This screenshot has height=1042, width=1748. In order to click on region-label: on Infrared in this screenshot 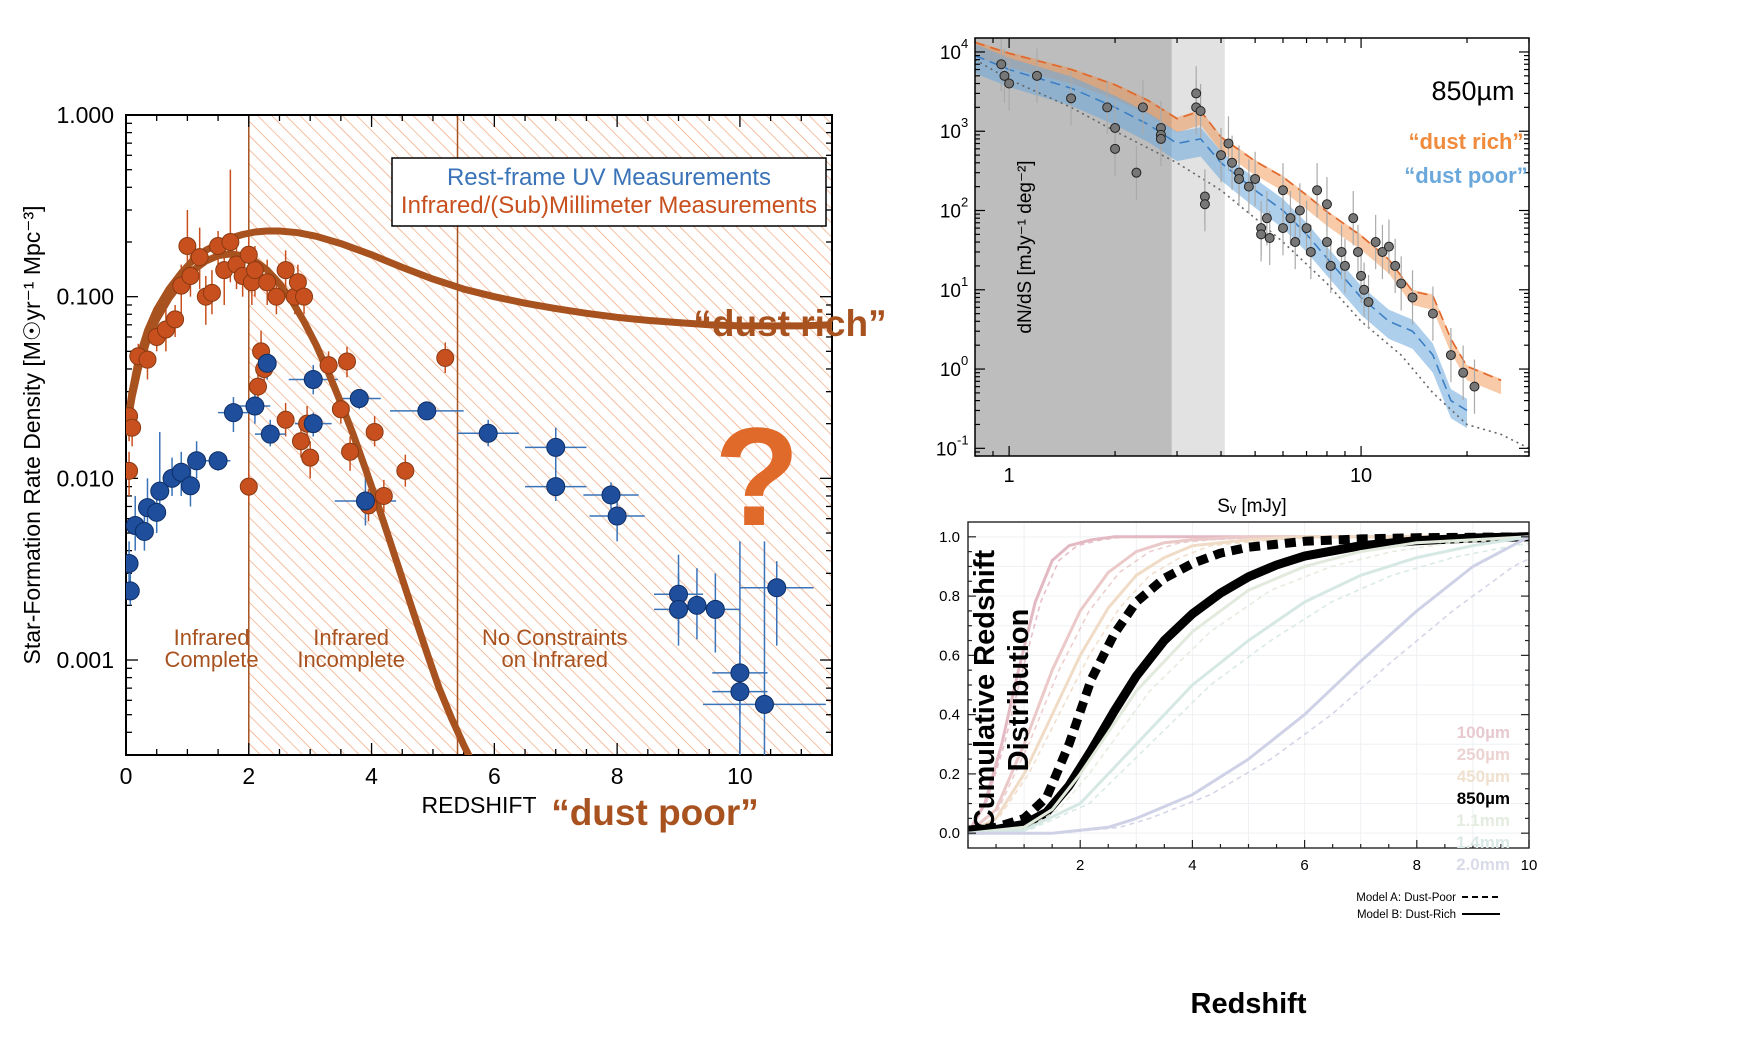, I will do `click(555, 659)`.